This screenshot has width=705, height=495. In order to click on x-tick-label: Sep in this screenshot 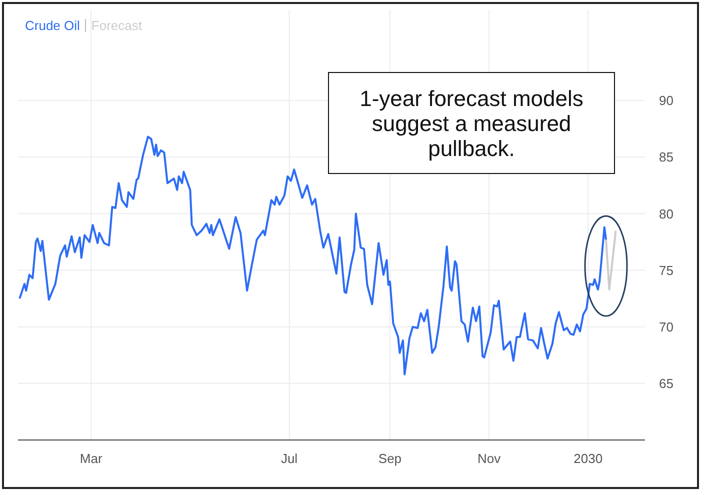, I will do `click(390, 458)`.